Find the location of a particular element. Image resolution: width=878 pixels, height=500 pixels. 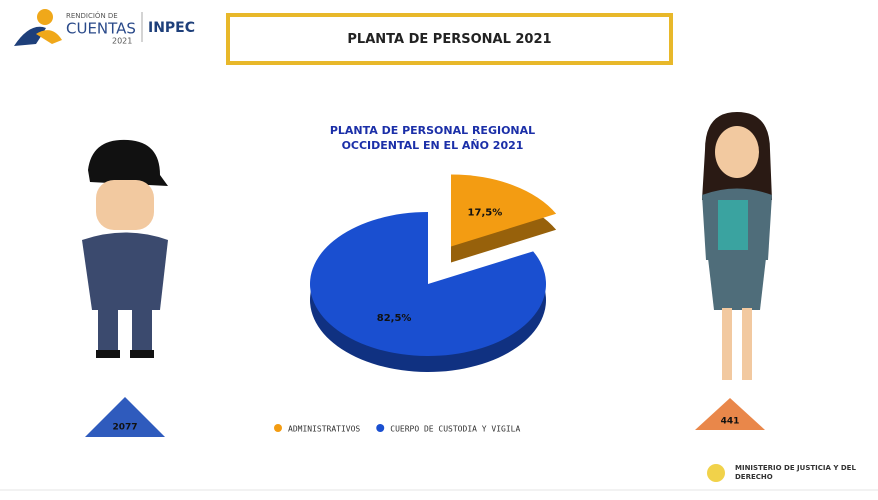

logo-text: RENDICIÓN DE is located at coordinates (92, 15).